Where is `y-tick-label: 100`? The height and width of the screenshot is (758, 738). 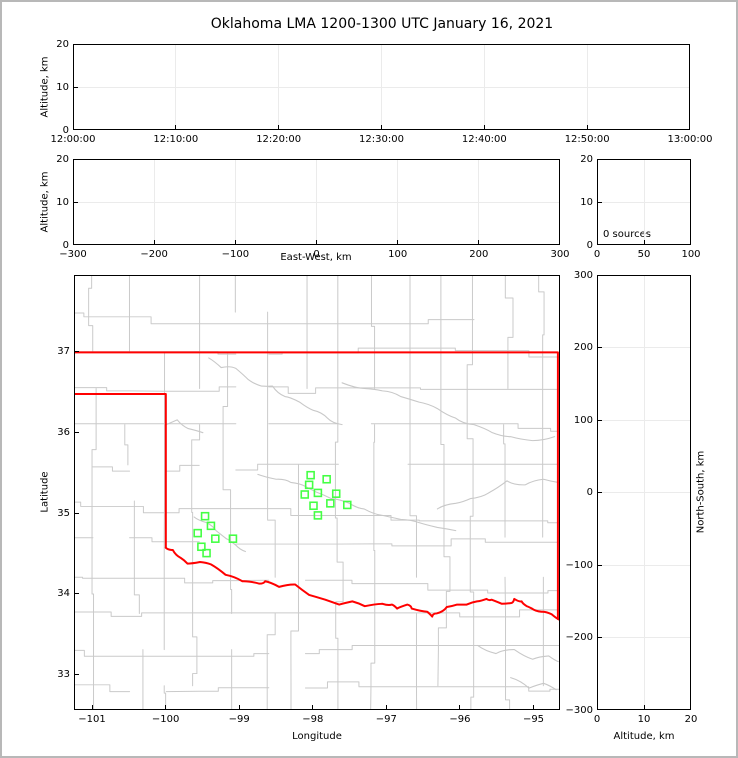 y-tick-label: 100 is located at coordinates (583, 420).